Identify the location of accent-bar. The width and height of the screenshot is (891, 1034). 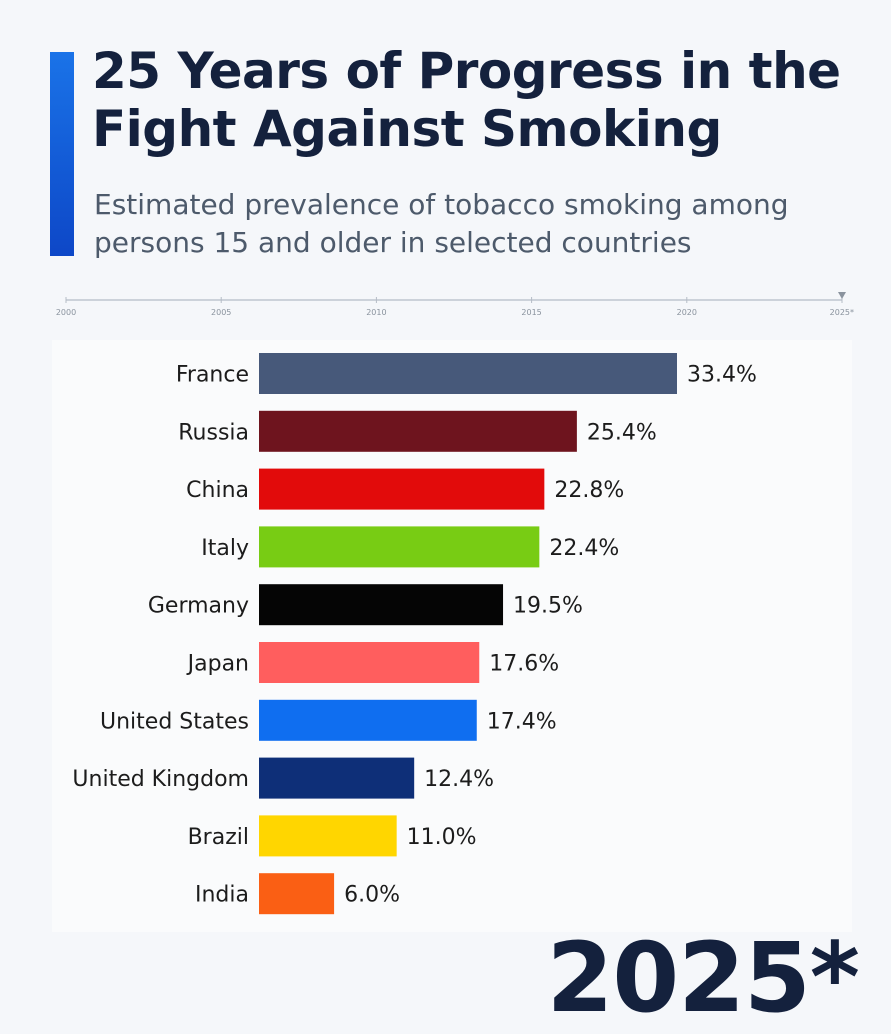
(62, 154).